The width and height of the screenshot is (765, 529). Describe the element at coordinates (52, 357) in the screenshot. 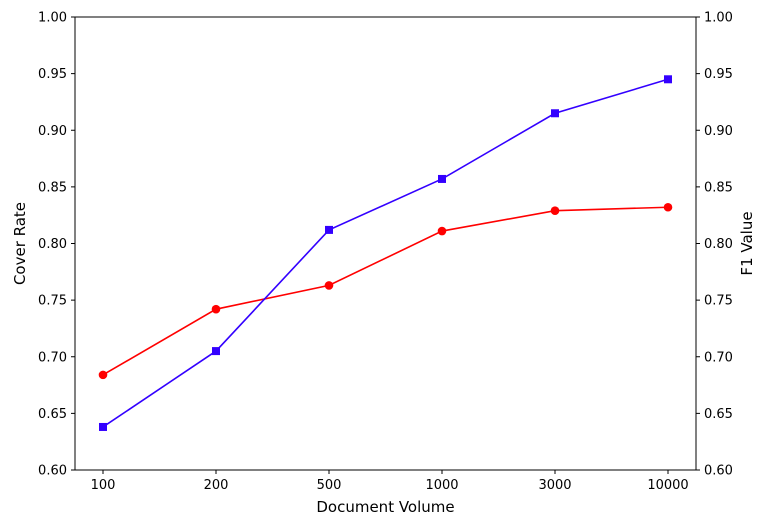

I see `y-tick-label-left: 0.70` at that location.